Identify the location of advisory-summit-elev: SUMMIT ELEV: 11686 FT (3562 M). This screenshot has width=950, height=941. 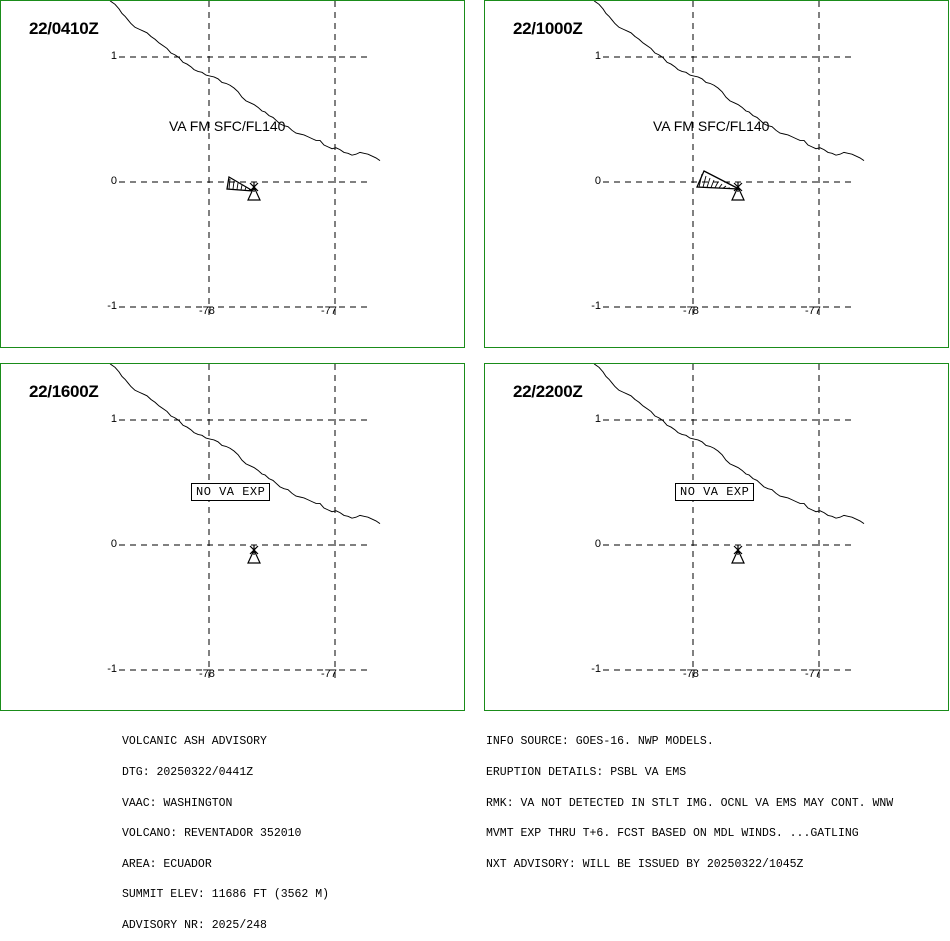
(225, 895).